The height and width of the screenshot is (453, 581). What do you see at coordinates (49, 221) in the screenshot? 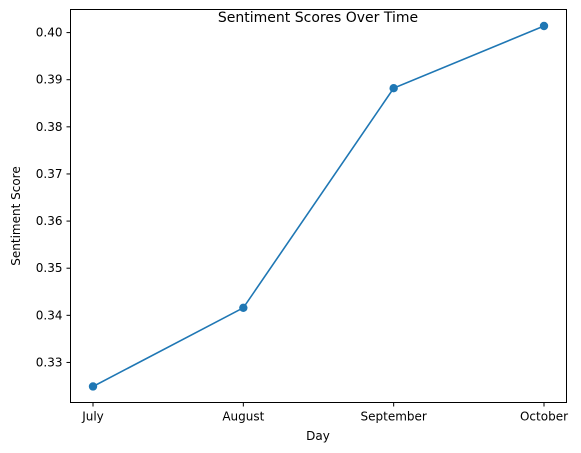
I see `y-tick-label: 0.36` at bounding box center [49, 221].